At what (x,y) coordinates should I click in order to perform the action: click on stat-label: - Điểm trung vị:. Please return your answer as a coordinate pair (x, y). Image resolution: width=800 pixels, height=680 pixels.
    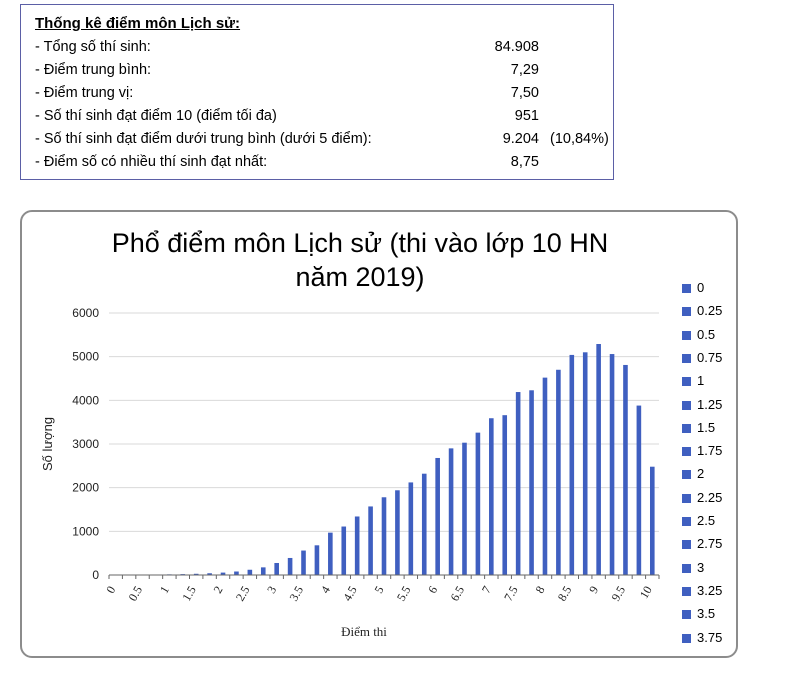
    Looking at the image, I should click on (84, 93).